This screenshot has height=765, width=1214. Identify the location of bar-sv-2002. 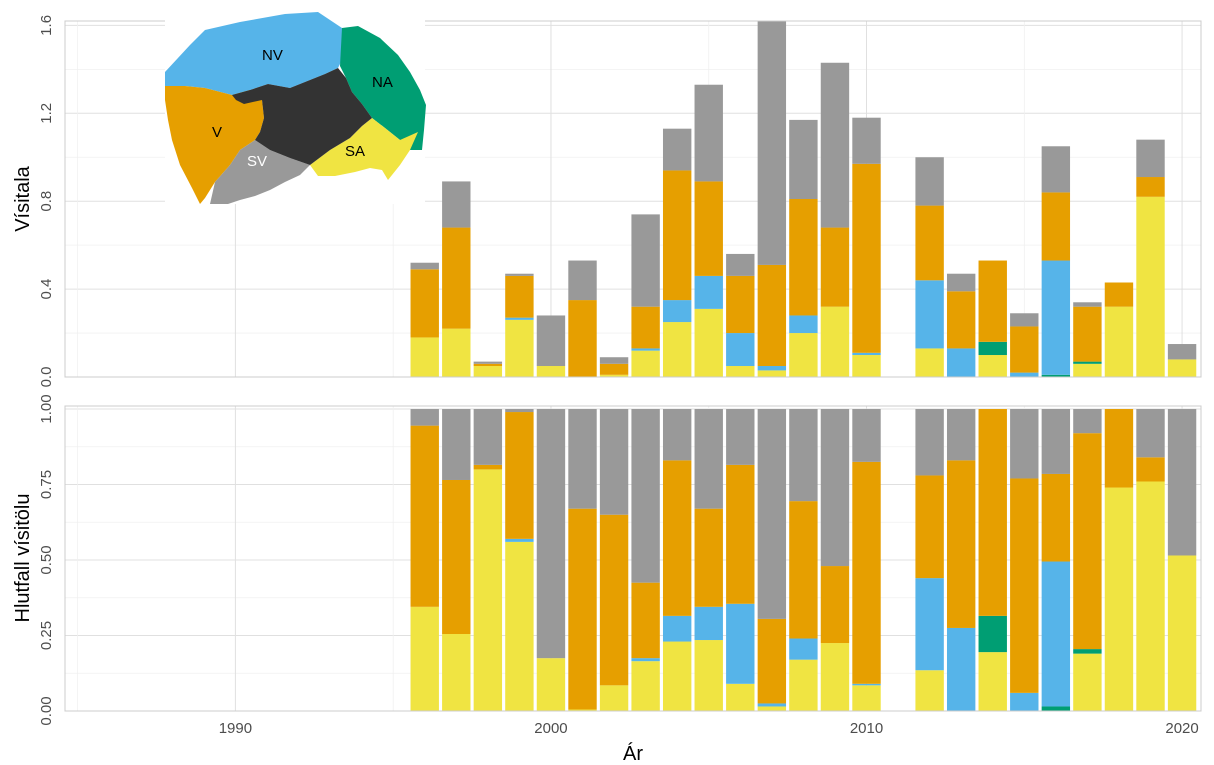
(614, 462).